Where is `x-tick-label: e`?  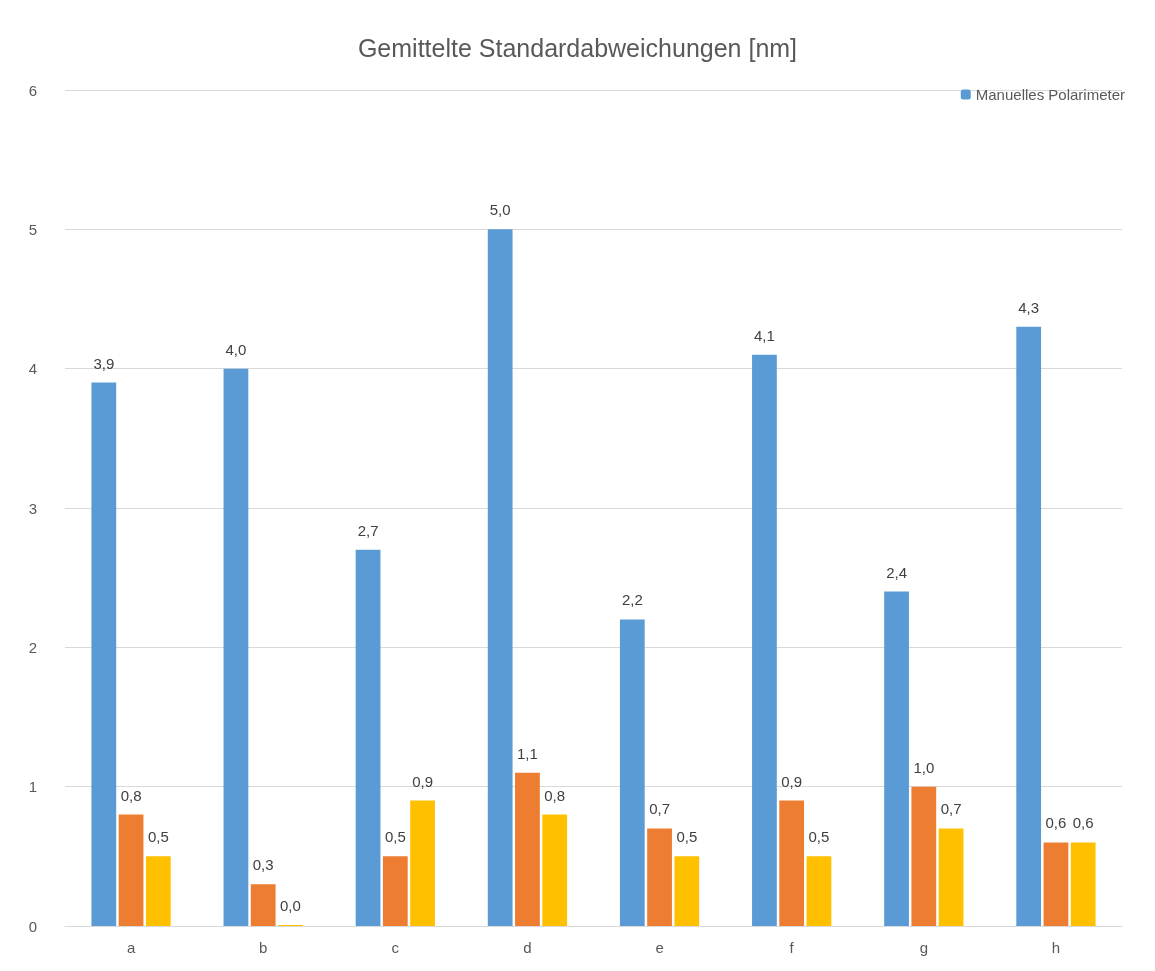 x-tick-label: e is located at coordinates (659, 947).